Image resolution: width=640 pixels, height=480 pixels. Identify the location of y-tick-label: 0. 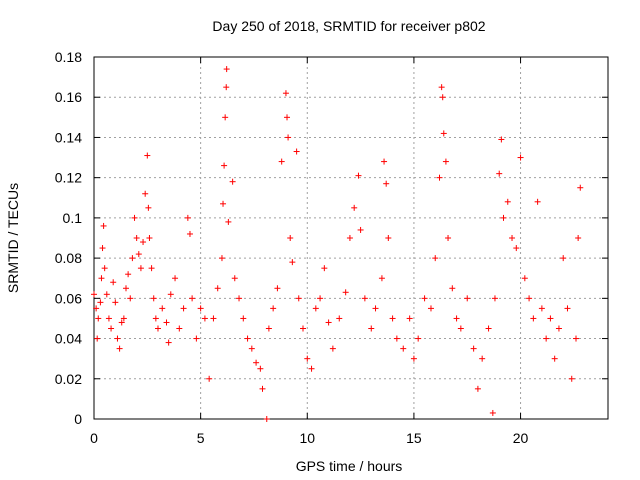
(78, 419).